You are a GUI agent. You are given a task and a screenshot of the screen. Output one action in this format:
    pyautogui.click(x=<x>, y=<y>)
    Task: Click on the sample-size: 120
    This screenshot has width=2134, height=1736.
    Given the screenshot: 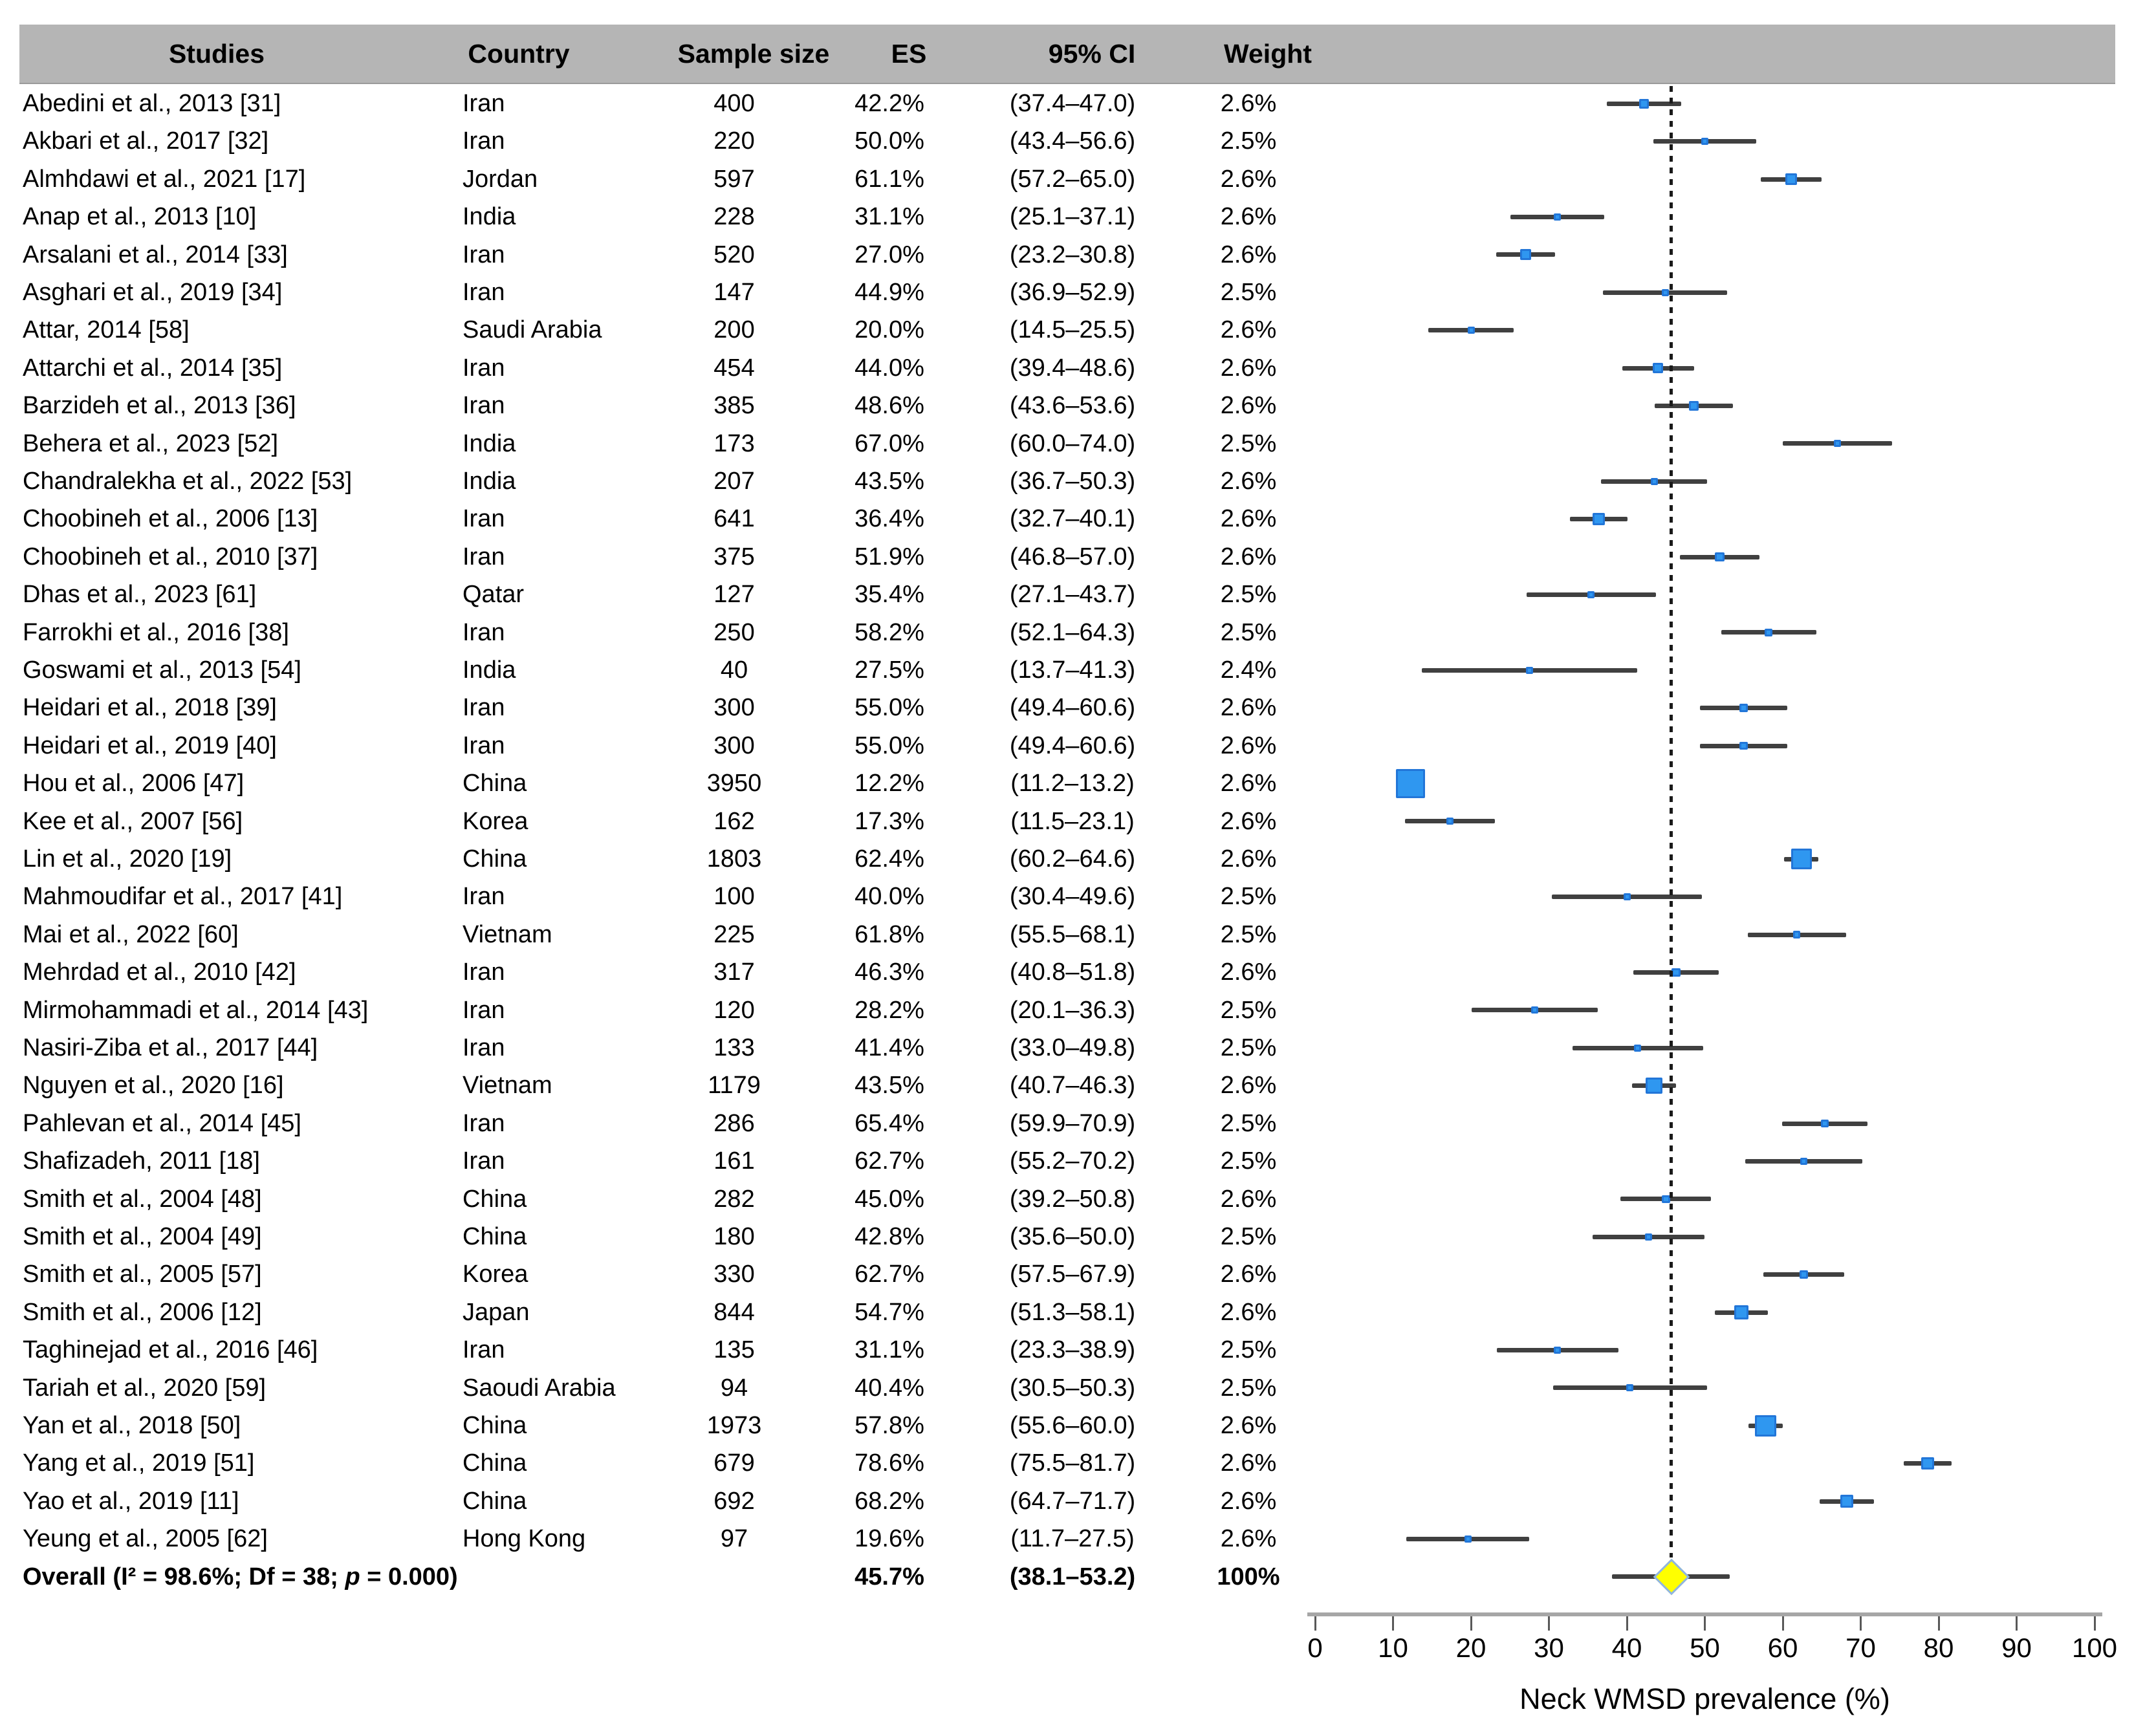 What is the action you would take?
    pyautogui.click(x=734, y=1010)
    